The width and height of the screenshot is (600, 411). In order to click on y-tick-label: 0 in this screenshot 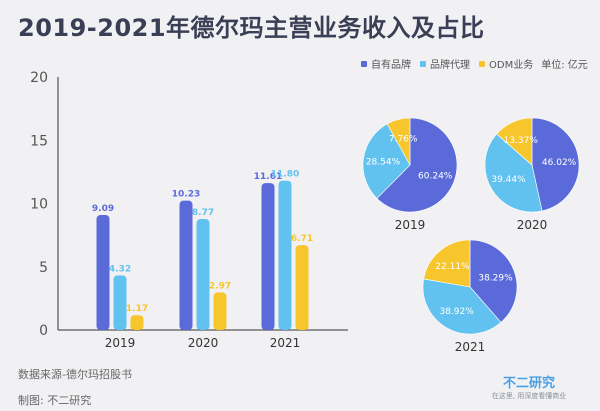, I will do `click(43, 331)`.